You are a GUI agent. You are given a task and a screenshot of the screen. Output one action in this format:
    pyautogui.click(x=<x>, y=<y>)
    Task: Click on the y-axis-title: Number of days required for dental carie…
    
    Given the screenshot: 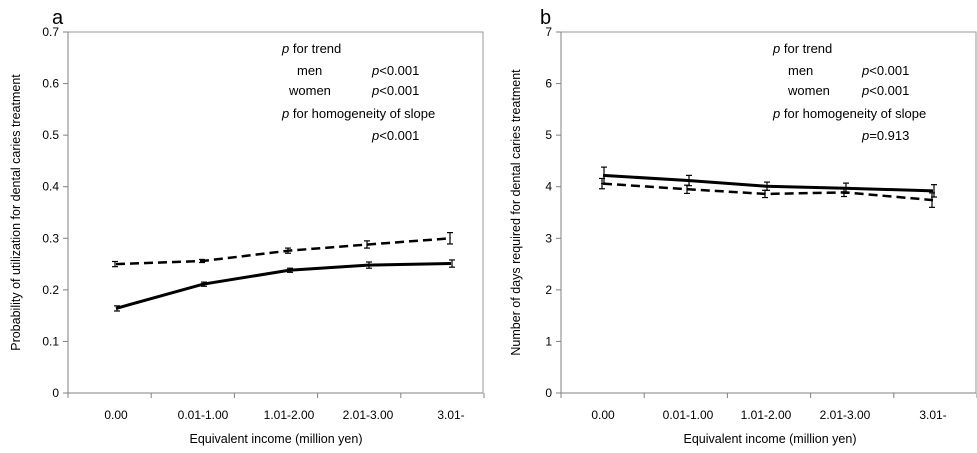 What is the action you would take?
    pyautogui.click(x=516, y=212)
    